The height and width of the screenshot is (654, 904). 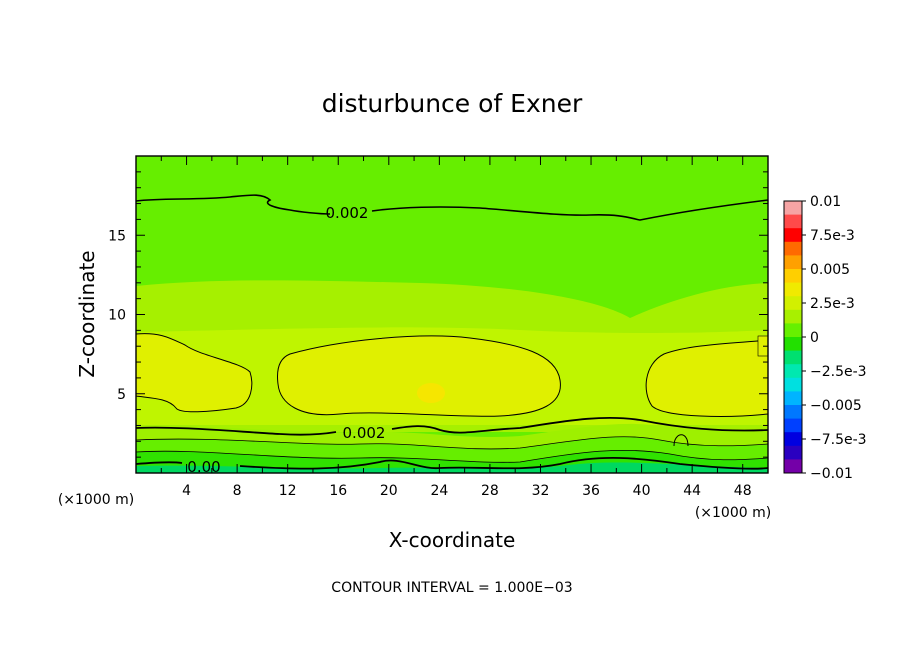 What do you see at coordinates (96, 500) in the screenshot?
I see `x-unit-left: (×1000 m)` at bounding box center [96, 500].